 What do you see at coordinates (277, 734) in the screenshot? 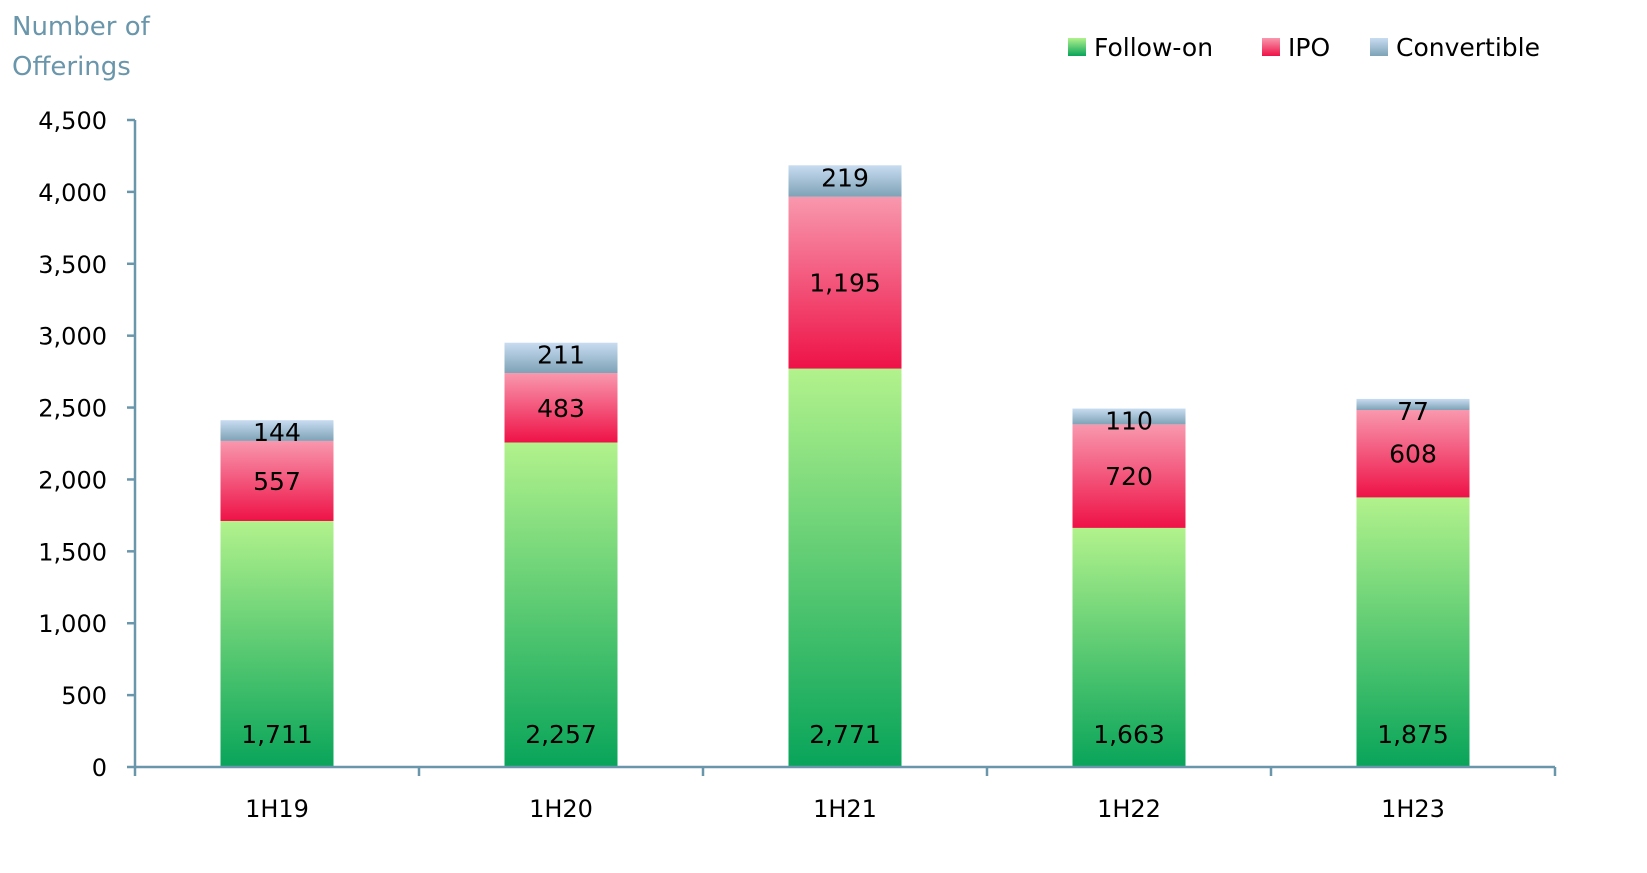
I see `data-label: 1,711` at bounding box center [277, 734].